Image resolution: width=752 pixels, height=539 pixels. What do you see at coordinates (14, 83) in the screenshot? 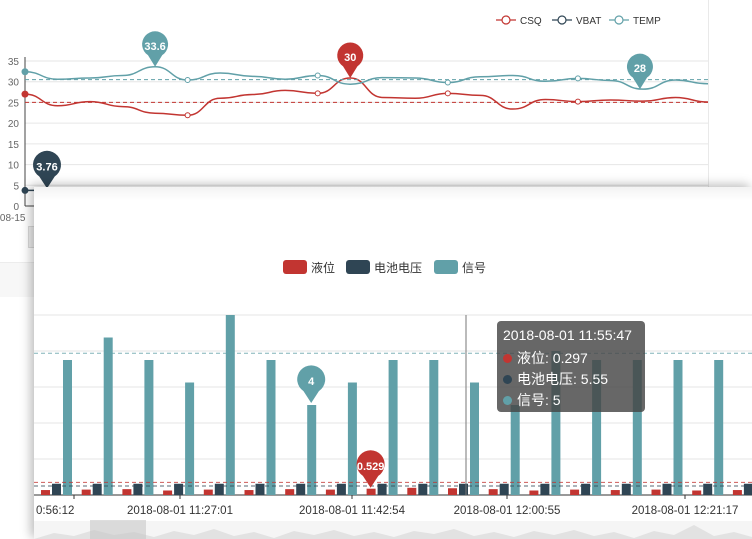
I see `line-chart-y-tick-label: 30` at bounding box center [14, 83].